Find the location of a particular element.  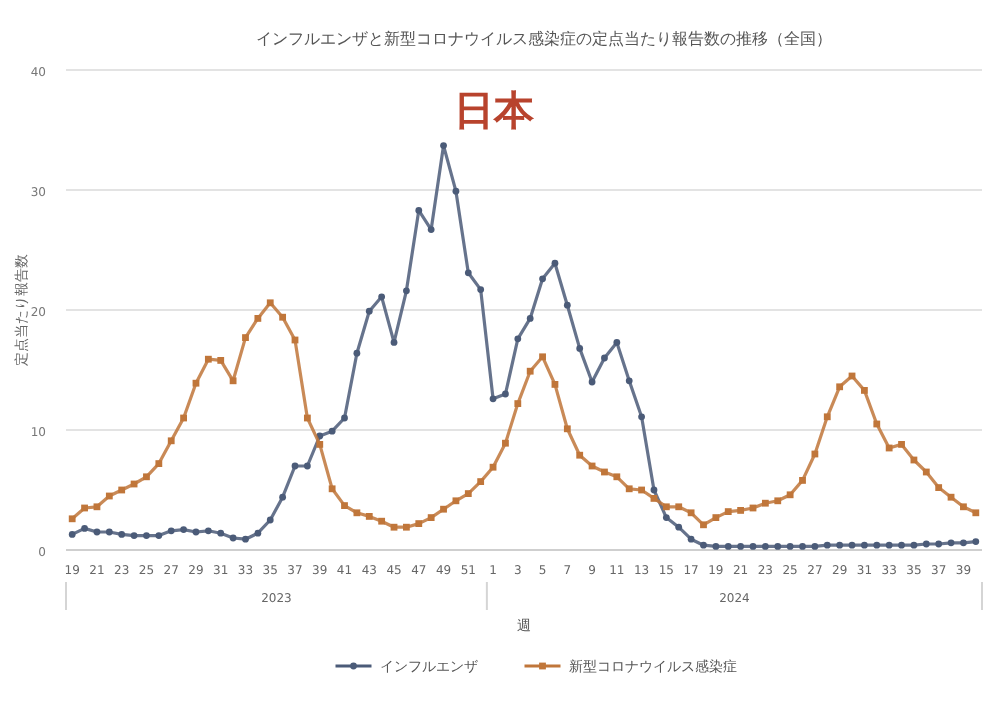

chart-subtitle: 日本 is located at coordinates (495, 110).